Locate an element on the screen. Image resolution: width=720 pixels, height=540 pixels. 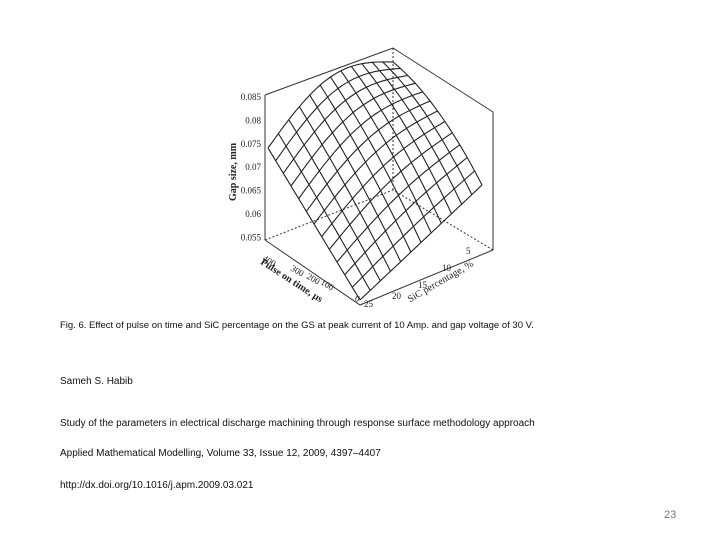
z-tick-label: 0.06 is located at coordinates (253, 214).